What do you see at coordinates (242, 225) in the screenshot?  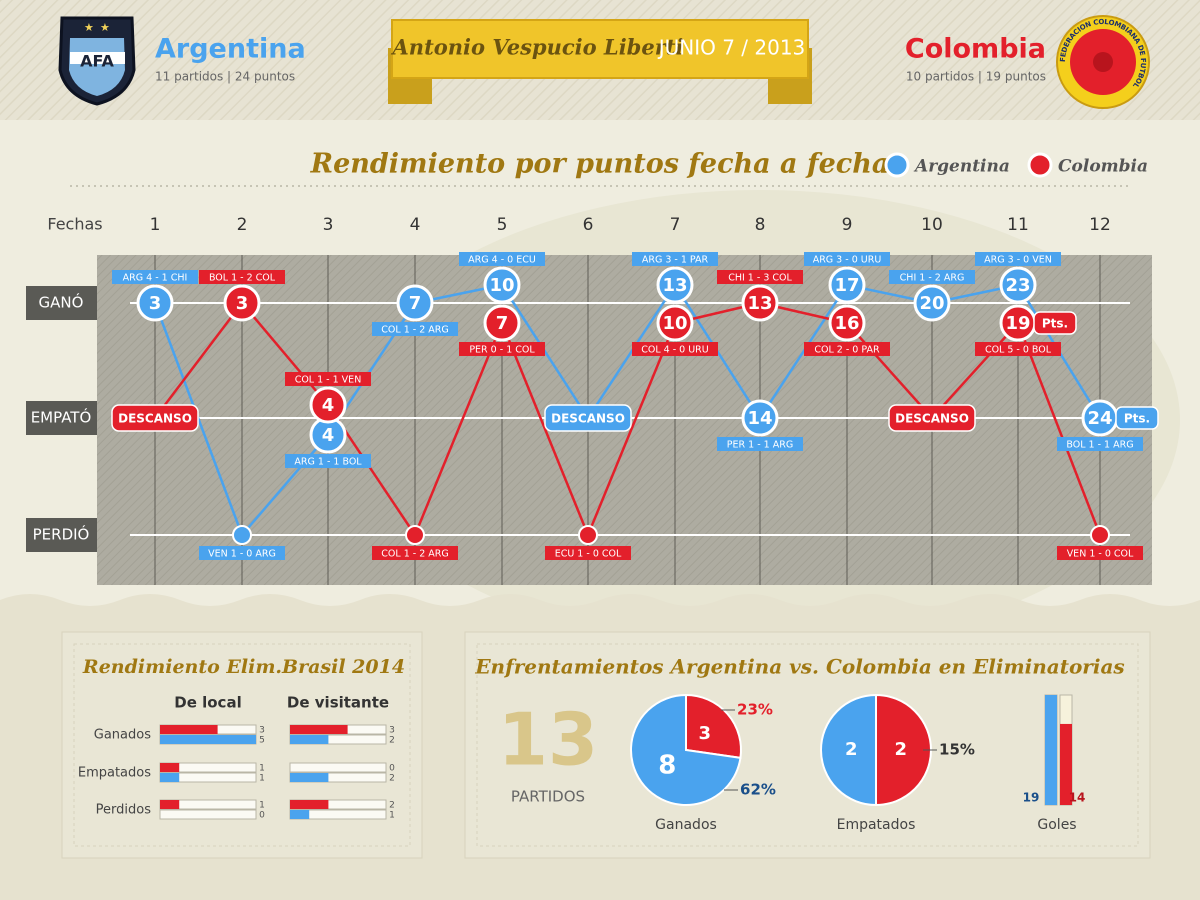 I see `fecha-label: 2` at bounding box center [242, 225].